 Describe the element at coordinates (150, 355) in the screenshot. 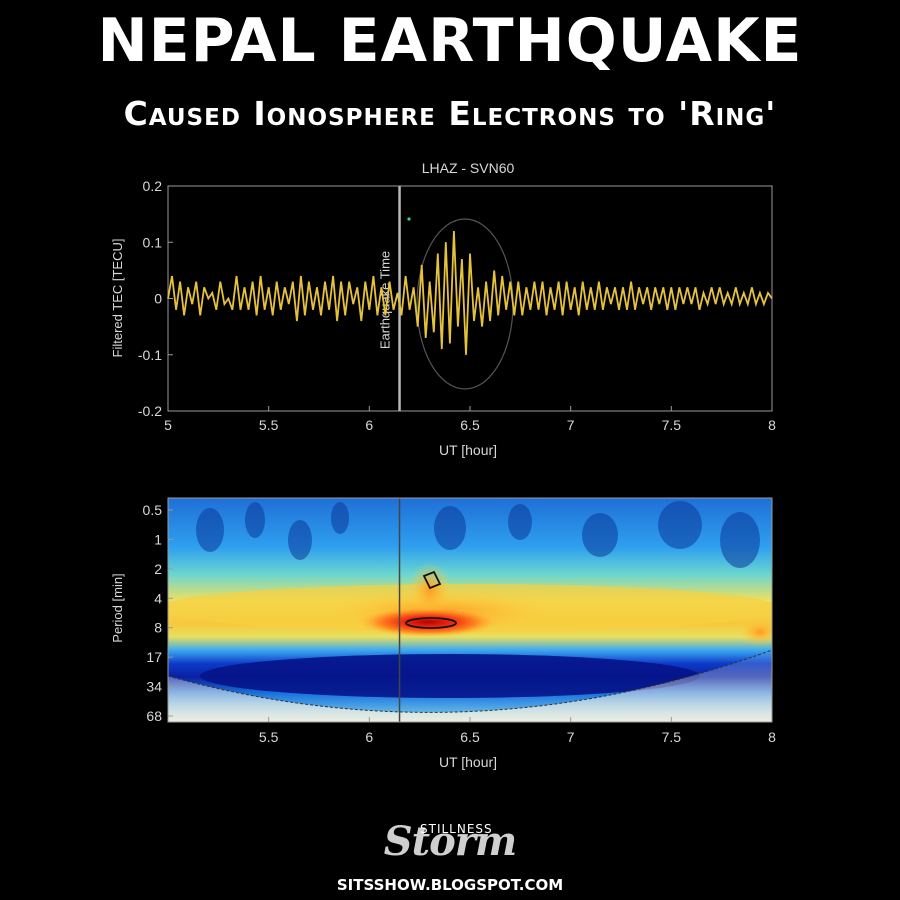

I see `y-tick-label: -0.1` at that location.